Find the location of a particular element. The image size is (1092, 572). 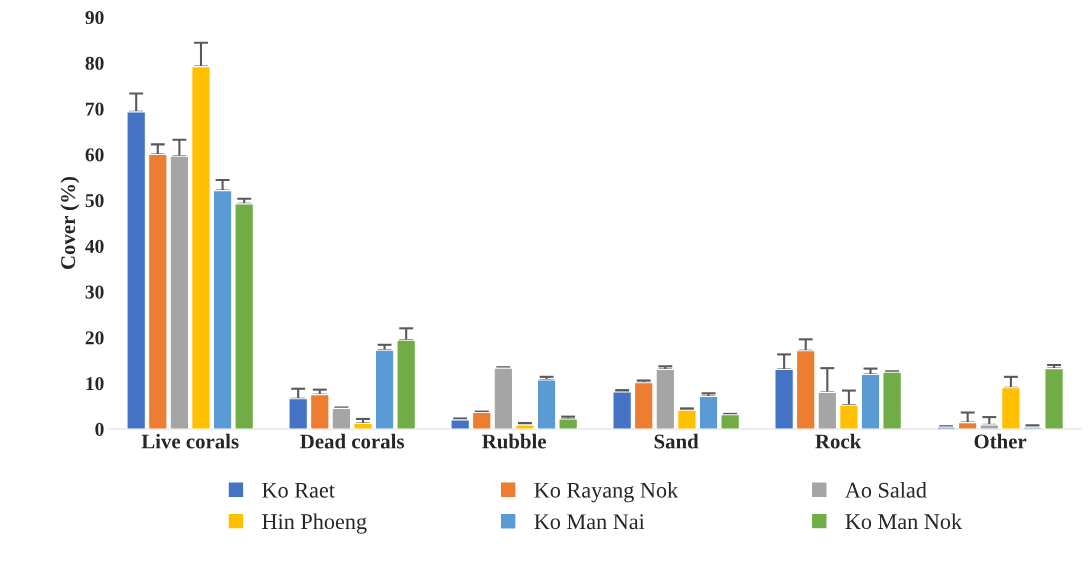

y-tick-label: 50 is located at coordinates (94, 201).